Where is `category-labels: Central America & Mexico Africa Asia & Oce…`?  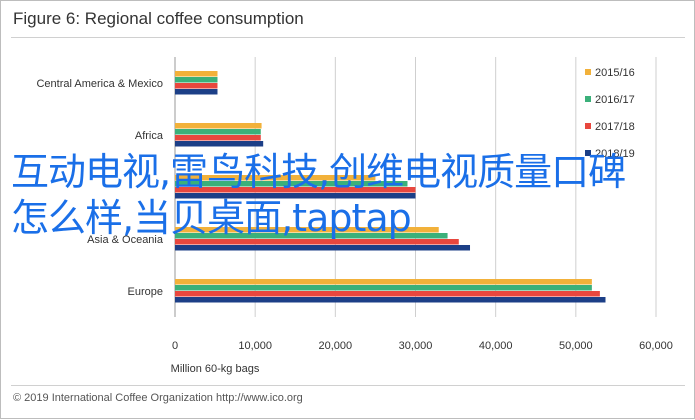
category-labels: Central America & Mexico Africa Asia & Oce… is located at coordinates (99, 188).